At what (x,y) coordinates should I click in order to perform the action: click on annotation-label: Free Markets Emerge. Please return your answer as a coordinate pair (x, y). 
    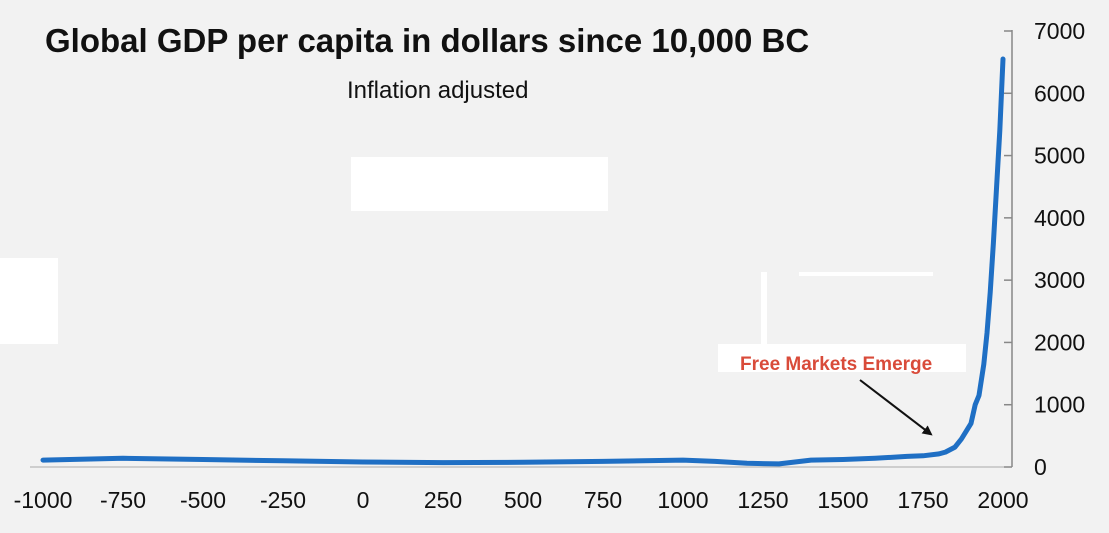
    Looking at the image, I should click on (836, 364).